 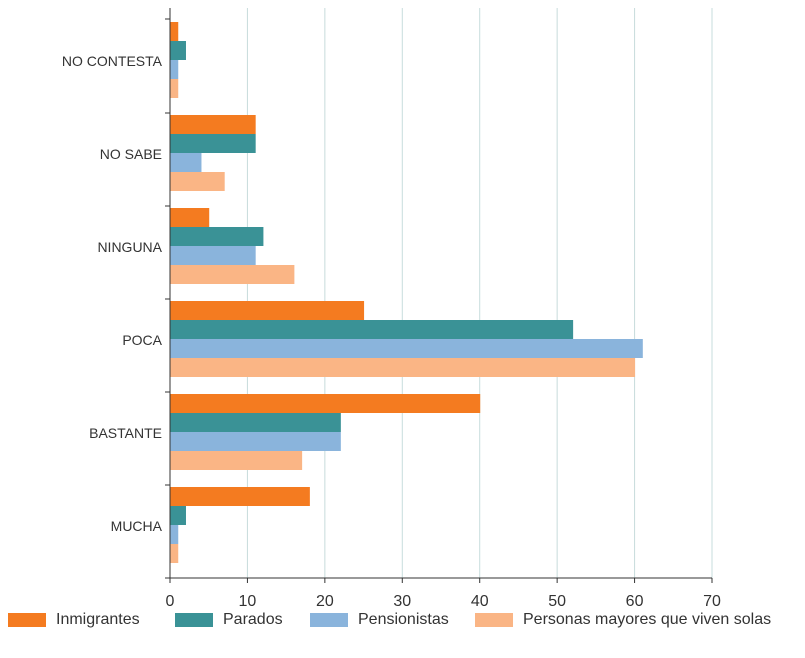 What do you see at coordinates (402, 601) in the screenshot?
I see `x-tick-label: 30` at bounding box center [402, 601].